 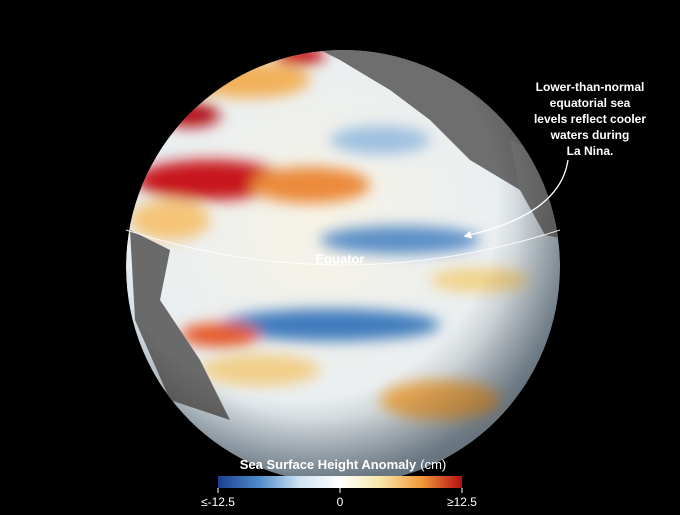 What do you see at coordinates (340, 502) in the screenshot?
I see `colorbar-tick-label: 0` at bounding box center [340, 502].